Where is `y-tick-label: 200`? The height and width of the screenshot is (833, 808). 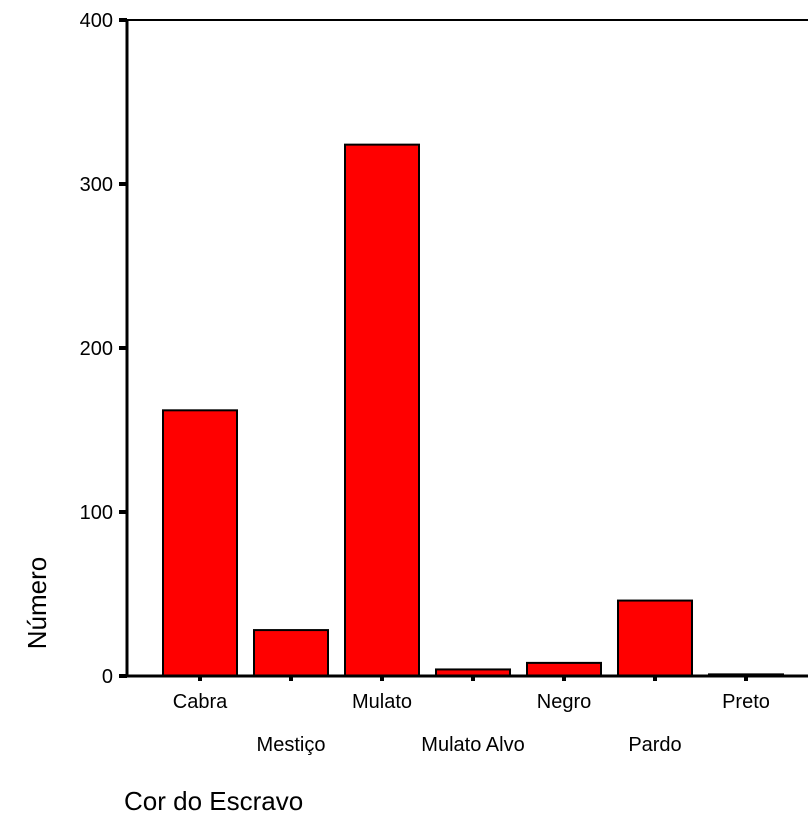
y-tick-label: 200 is located at coordinates (96, 349).